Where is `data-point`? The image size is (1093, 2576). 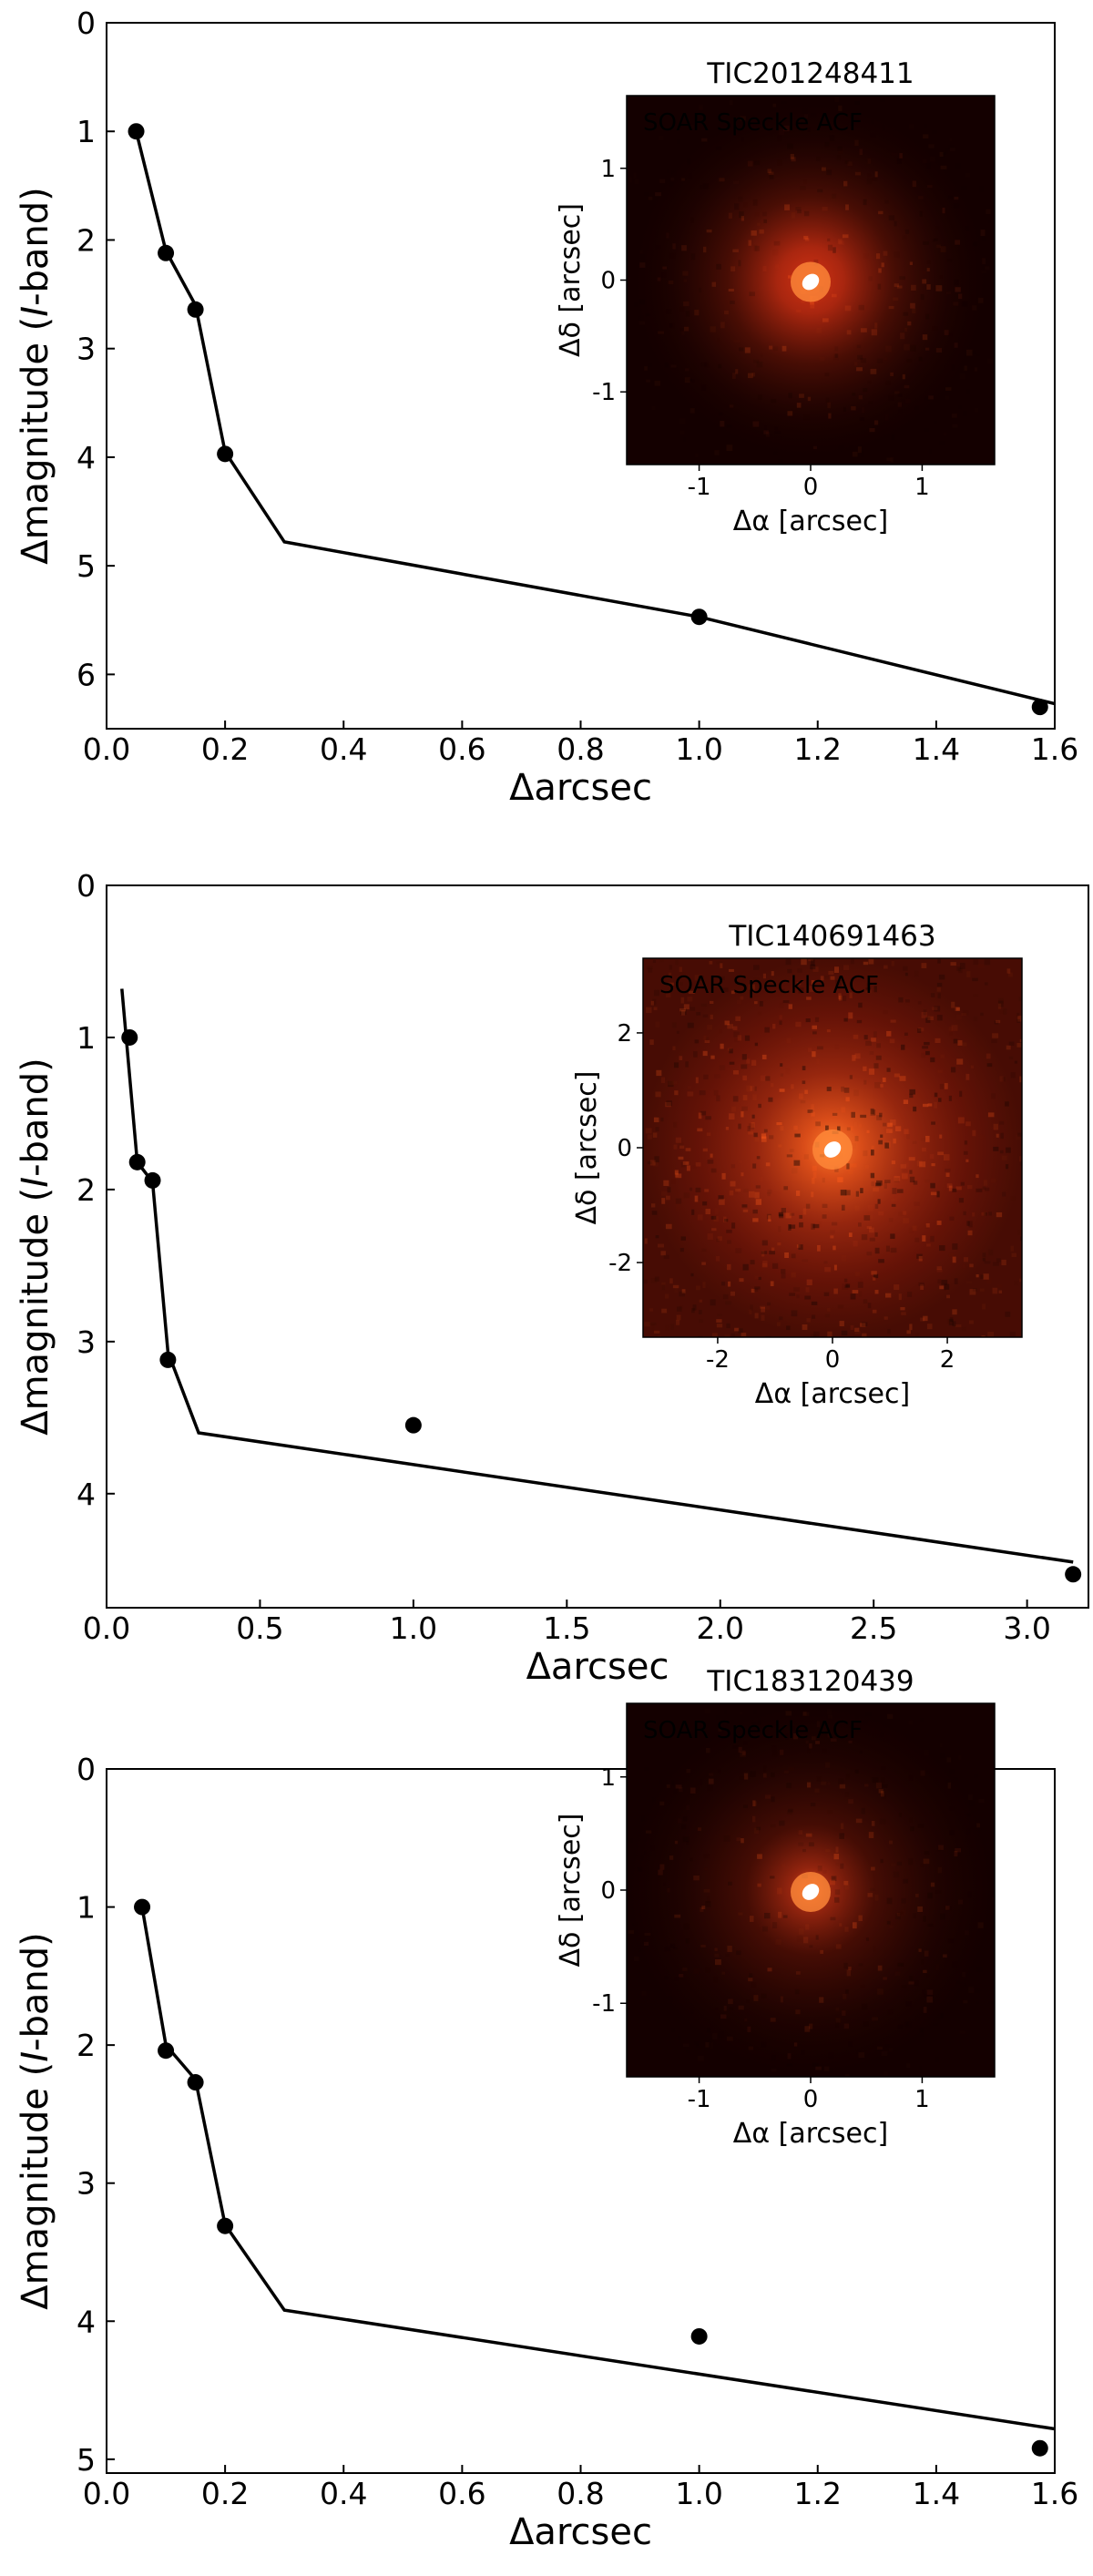 data-point is located at coordinates (1074, 1574).